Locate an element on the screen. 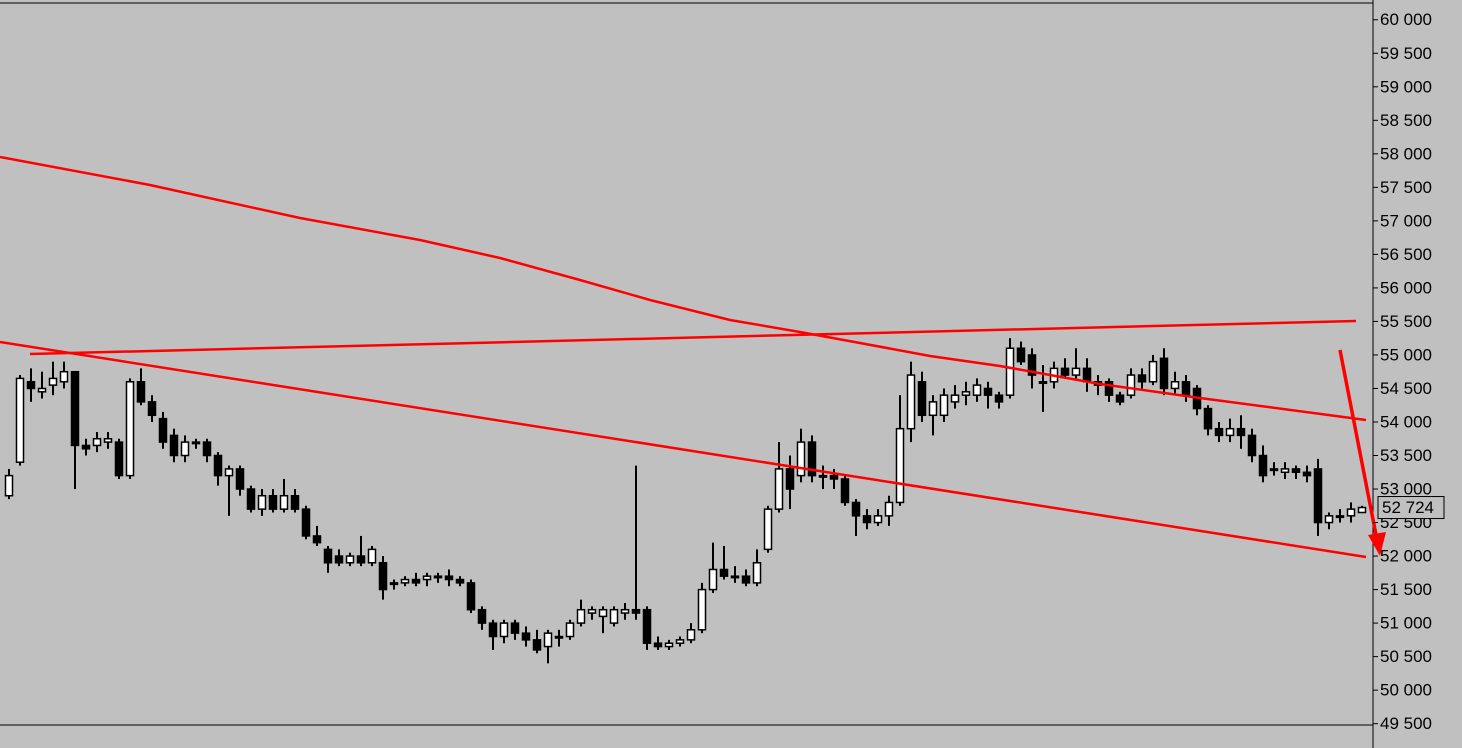 This screenshot has width=1462, height=748. y-tick-label: 58 000 is located at coordinates (1406, 153).